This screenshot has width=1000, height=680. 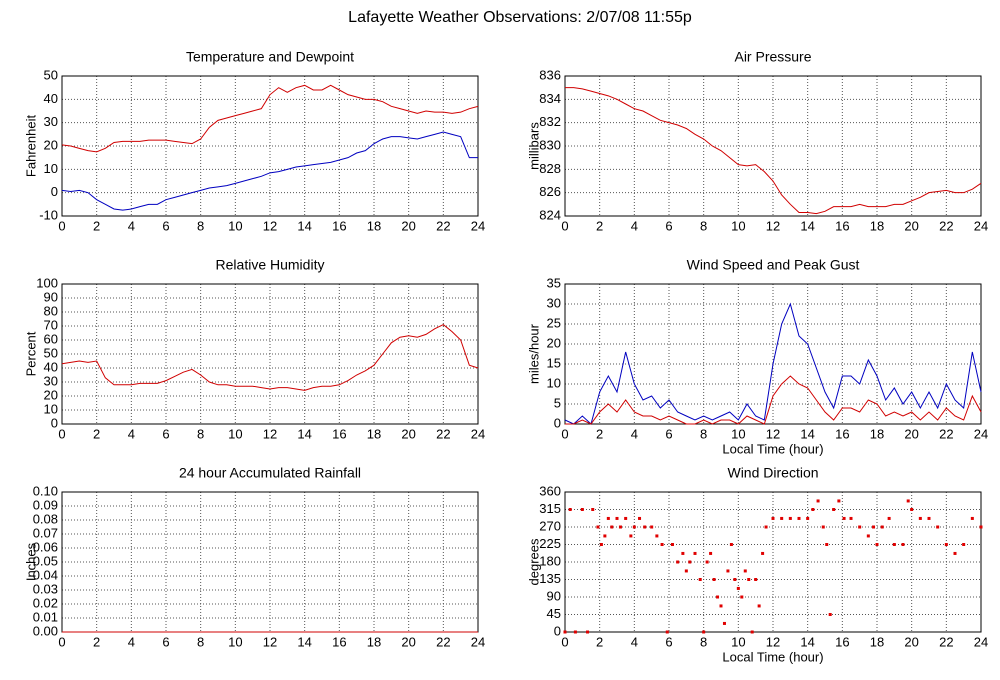 What do you see at coordinates (270, 473) in the screenshot?
I see `panel-title: 24 hour Accumulated Rainfall` at bounding box center [270, 473].